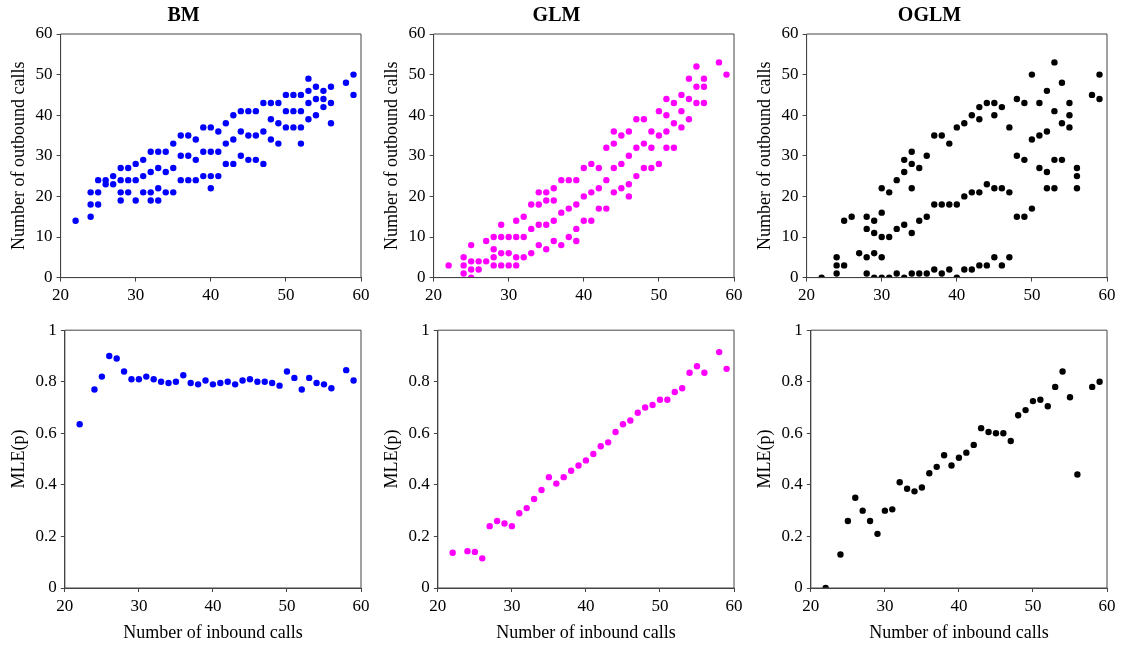 The height and width of the screenshot is (648, 1121). What do you see at coordinates (417, 195) in the screenshot?
I see `y-tick-label: 20` at bounding box center [417, 195].